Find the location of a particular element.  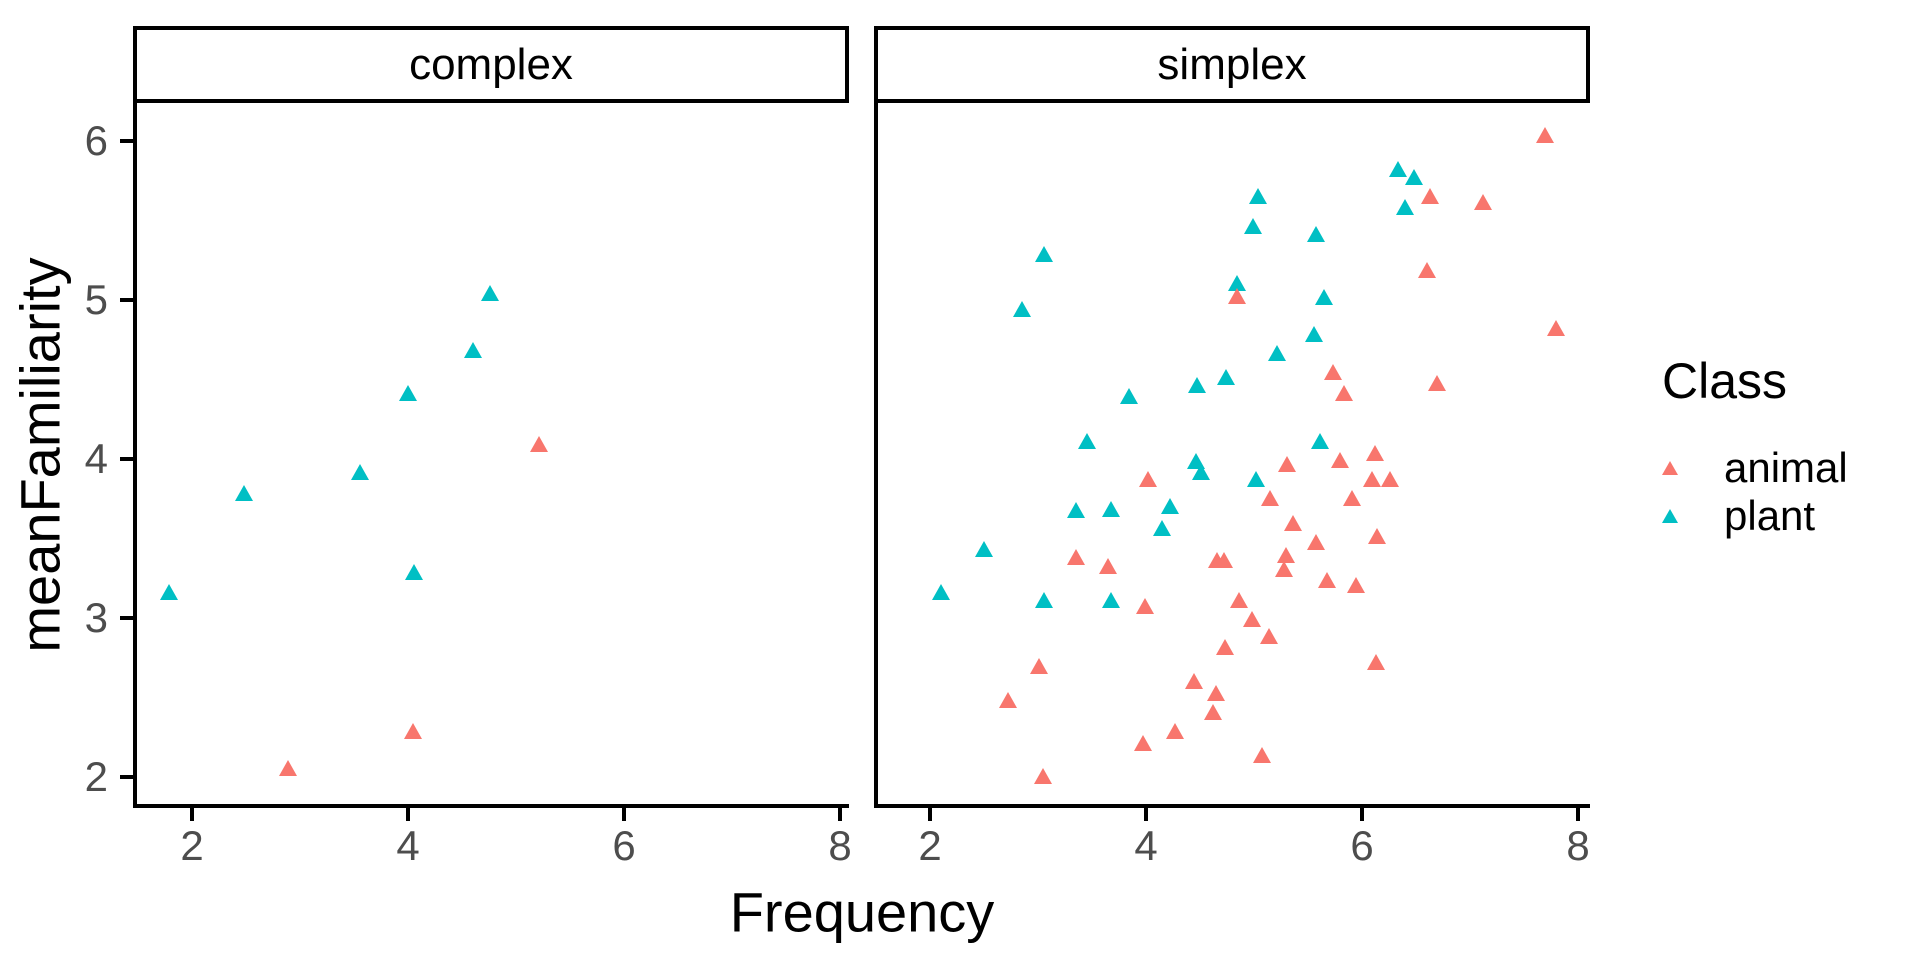

x-tick-label: 4 is located at coordinates (408, 845).